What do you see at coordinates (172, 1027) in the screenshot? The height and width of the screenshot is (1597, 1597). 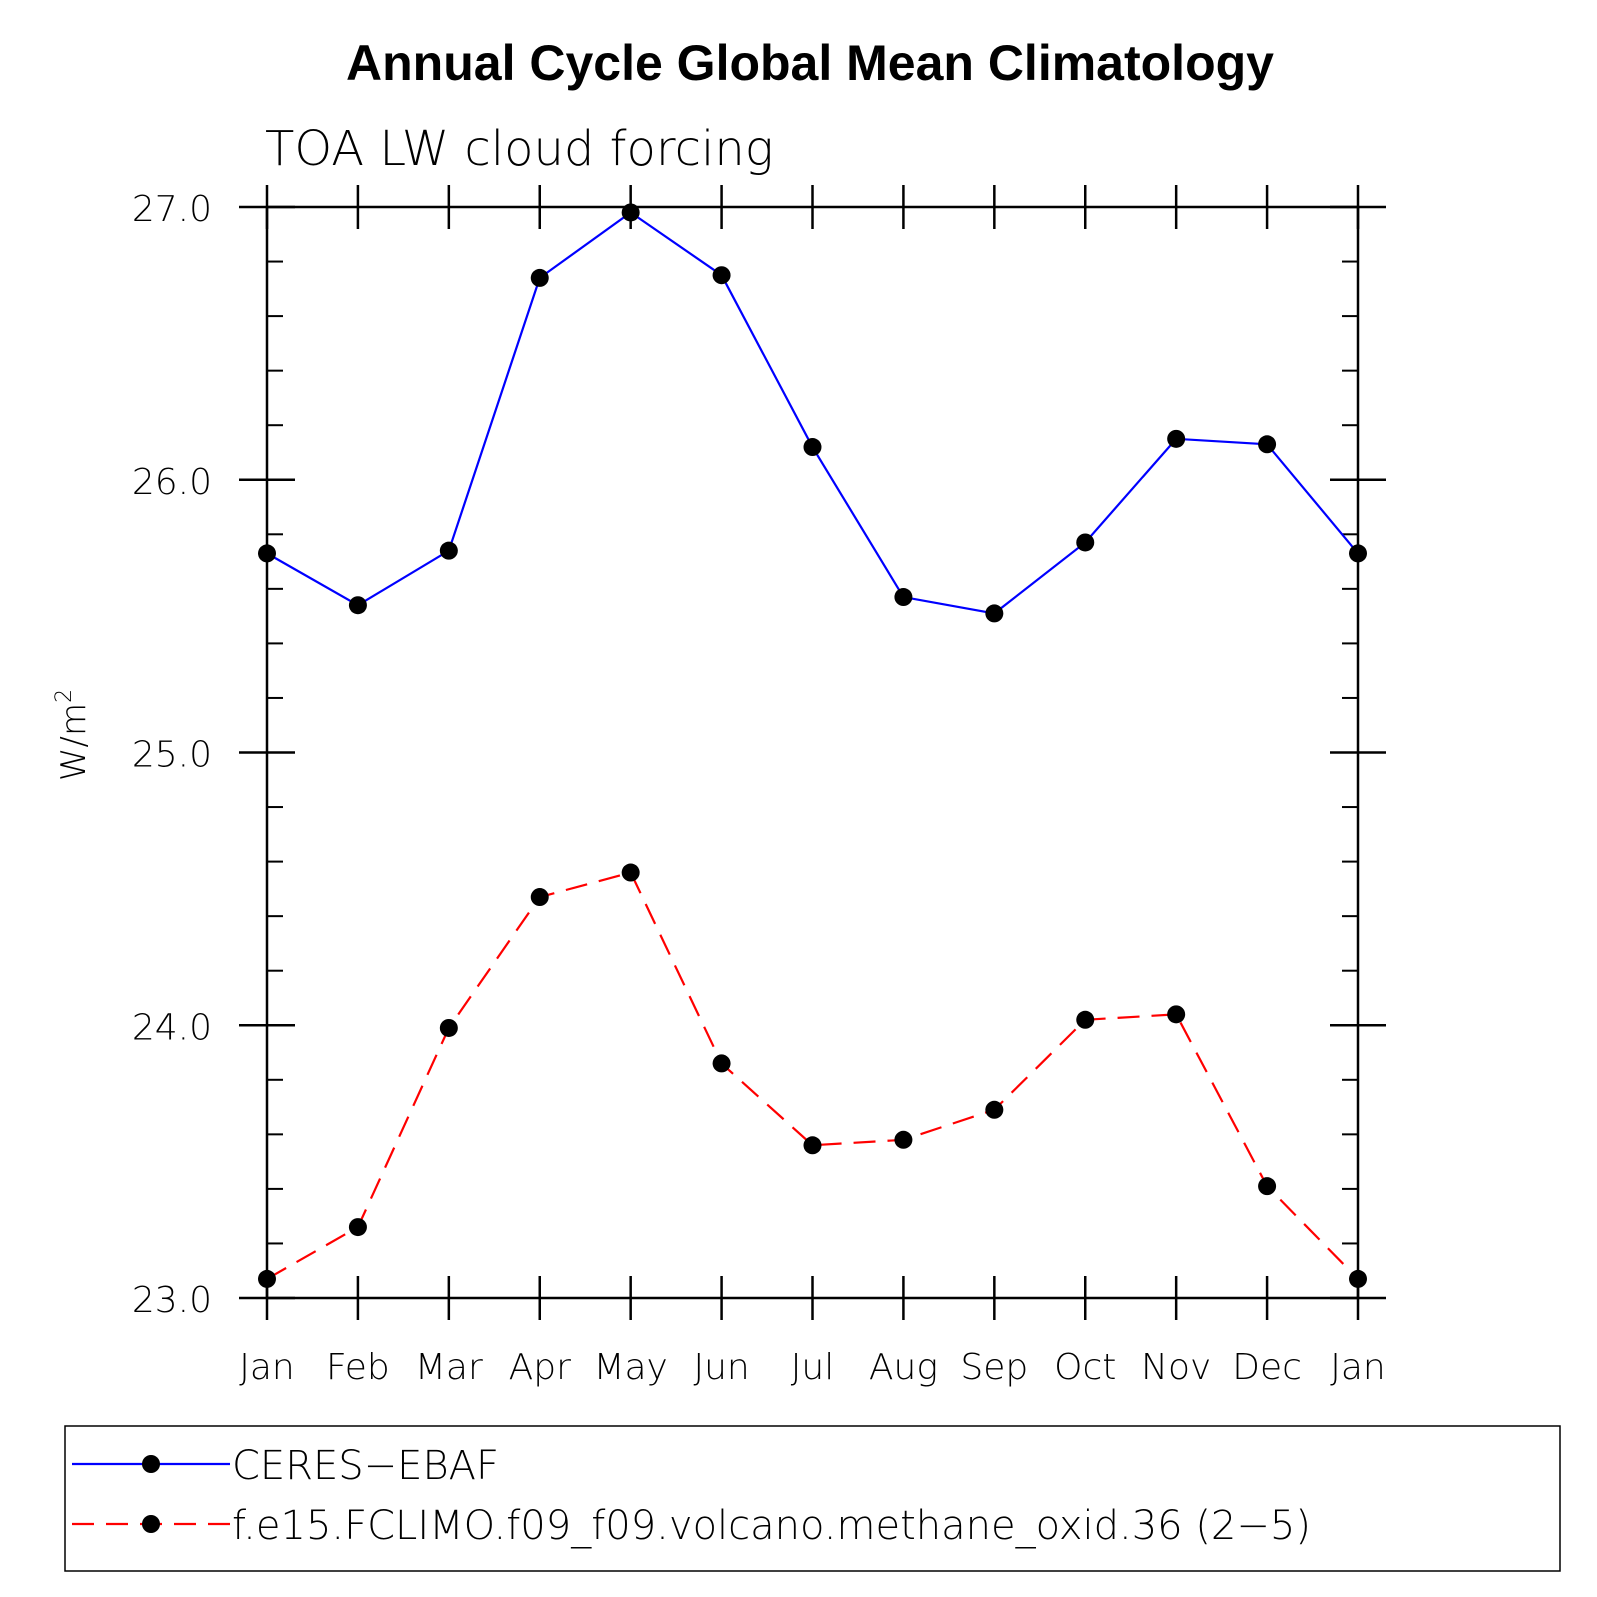 I see `y-tick-label: 24.0` at bounding box center [172, 1027].